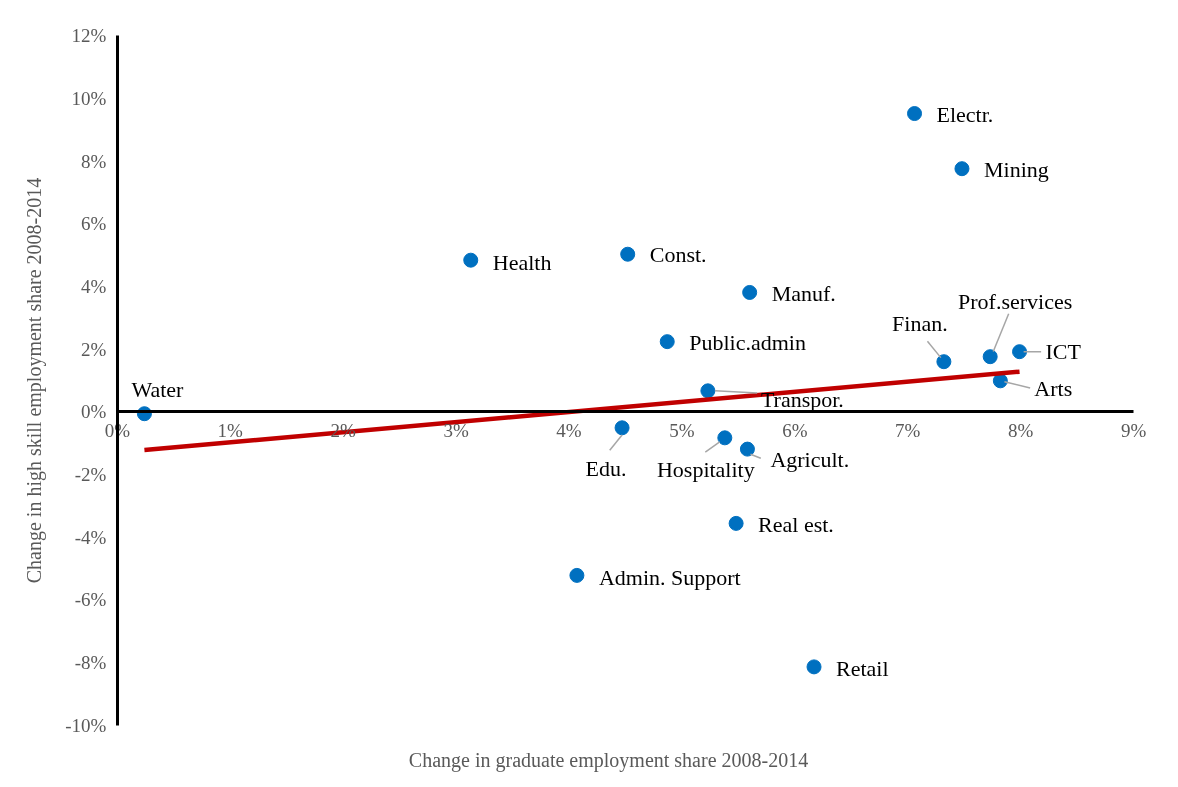  What do you see at coordinates (93, 286) in the screenshot?
I see `y-tick-label: 4%` at bounding box center [93, 286].